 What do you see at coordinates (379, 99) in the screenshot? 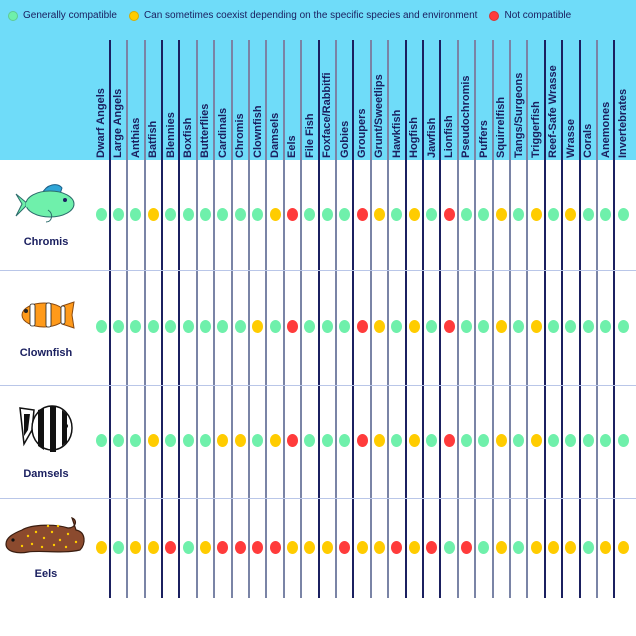
I see `column-header: Grunt/Sweetlips` at bounding box center [379, 99].